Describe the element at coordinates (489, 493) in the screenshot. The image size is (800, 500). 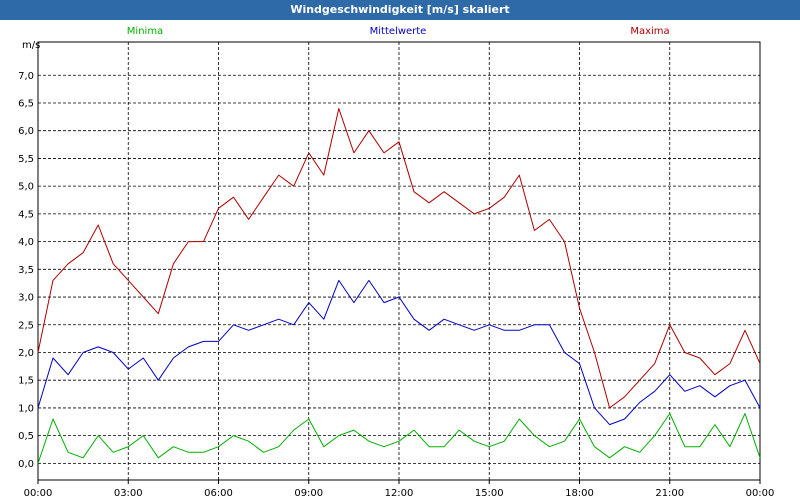
I see `x-tick-time: 15:00` at that location.